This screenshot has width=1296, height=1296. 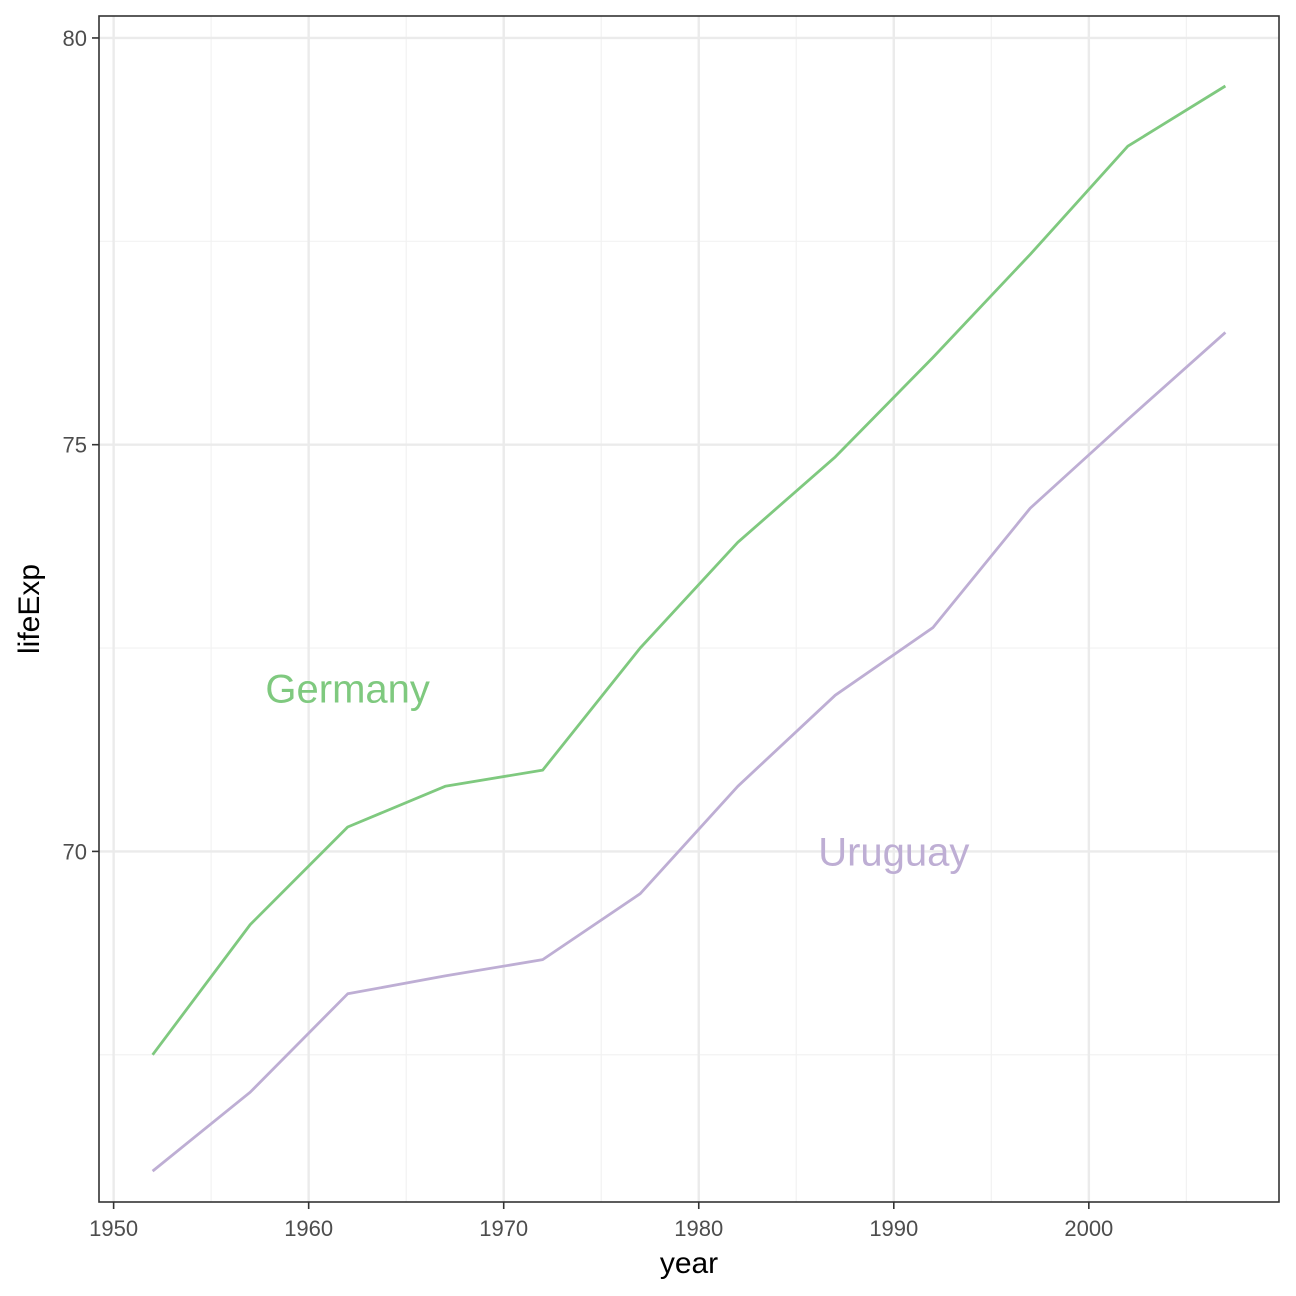 I want to click on germany-label: Germany, so click(x=347, y=690).